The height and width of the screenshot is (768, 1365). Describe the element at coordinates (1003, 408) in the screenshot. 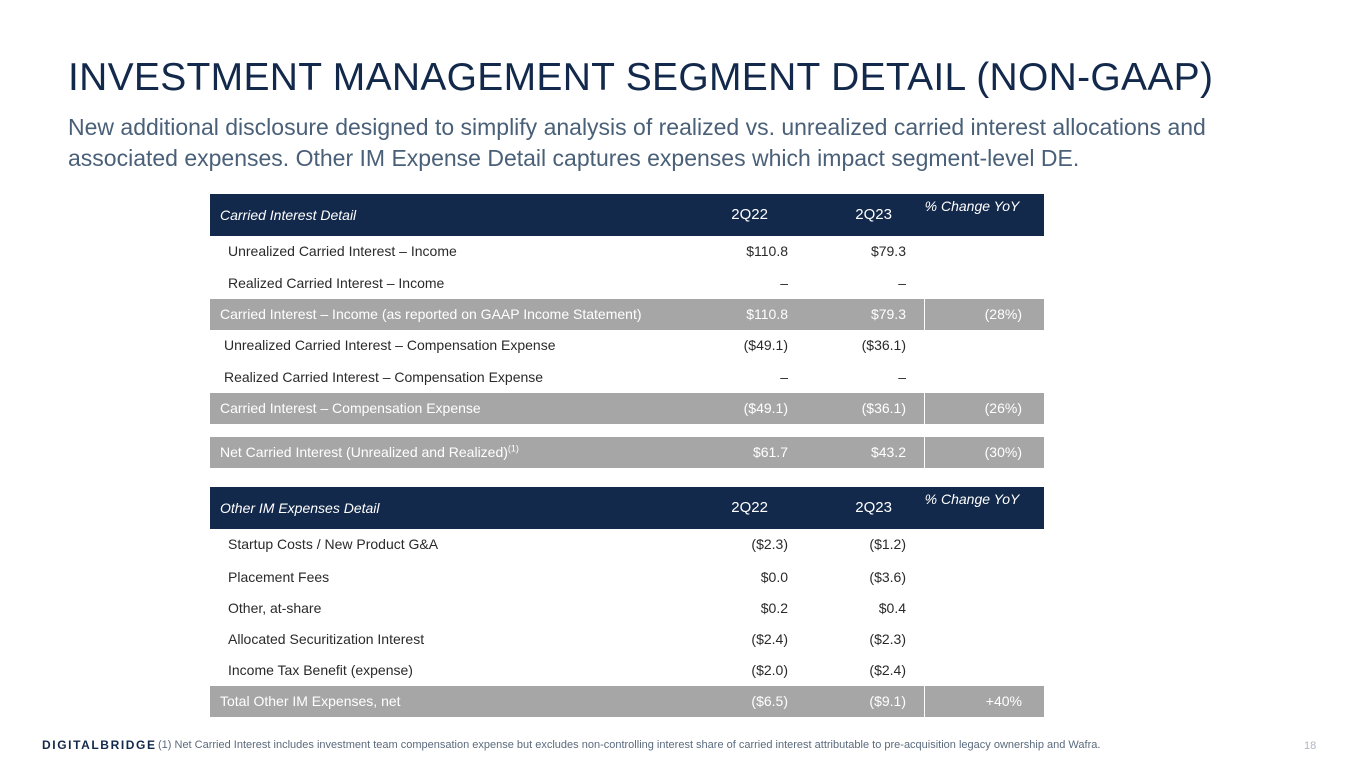

I see `row-change: (26%)` at that location.